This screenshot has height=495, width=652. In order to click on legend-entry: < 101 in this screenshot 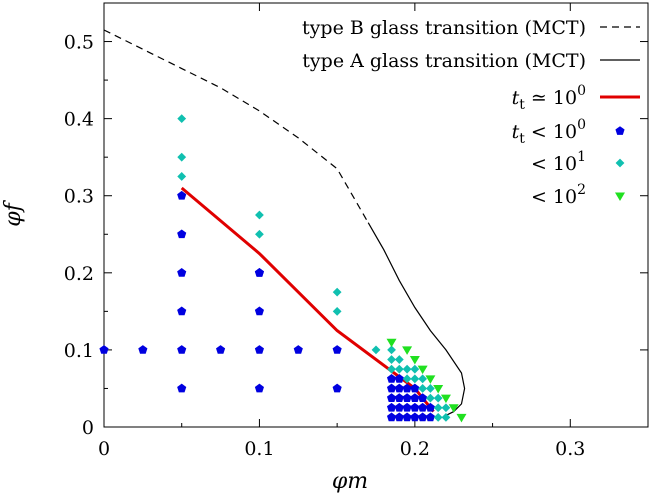, I will do `click(578, 162)`.